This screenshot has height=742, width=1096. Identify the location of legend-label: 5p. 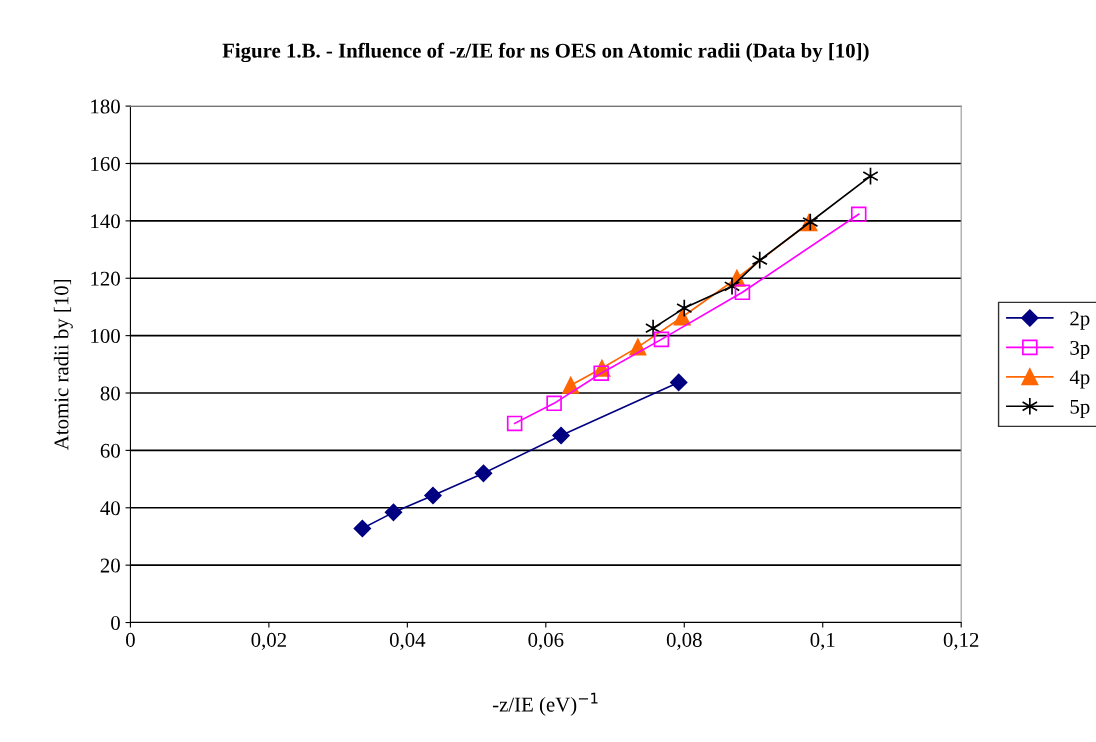
(1080, 408).